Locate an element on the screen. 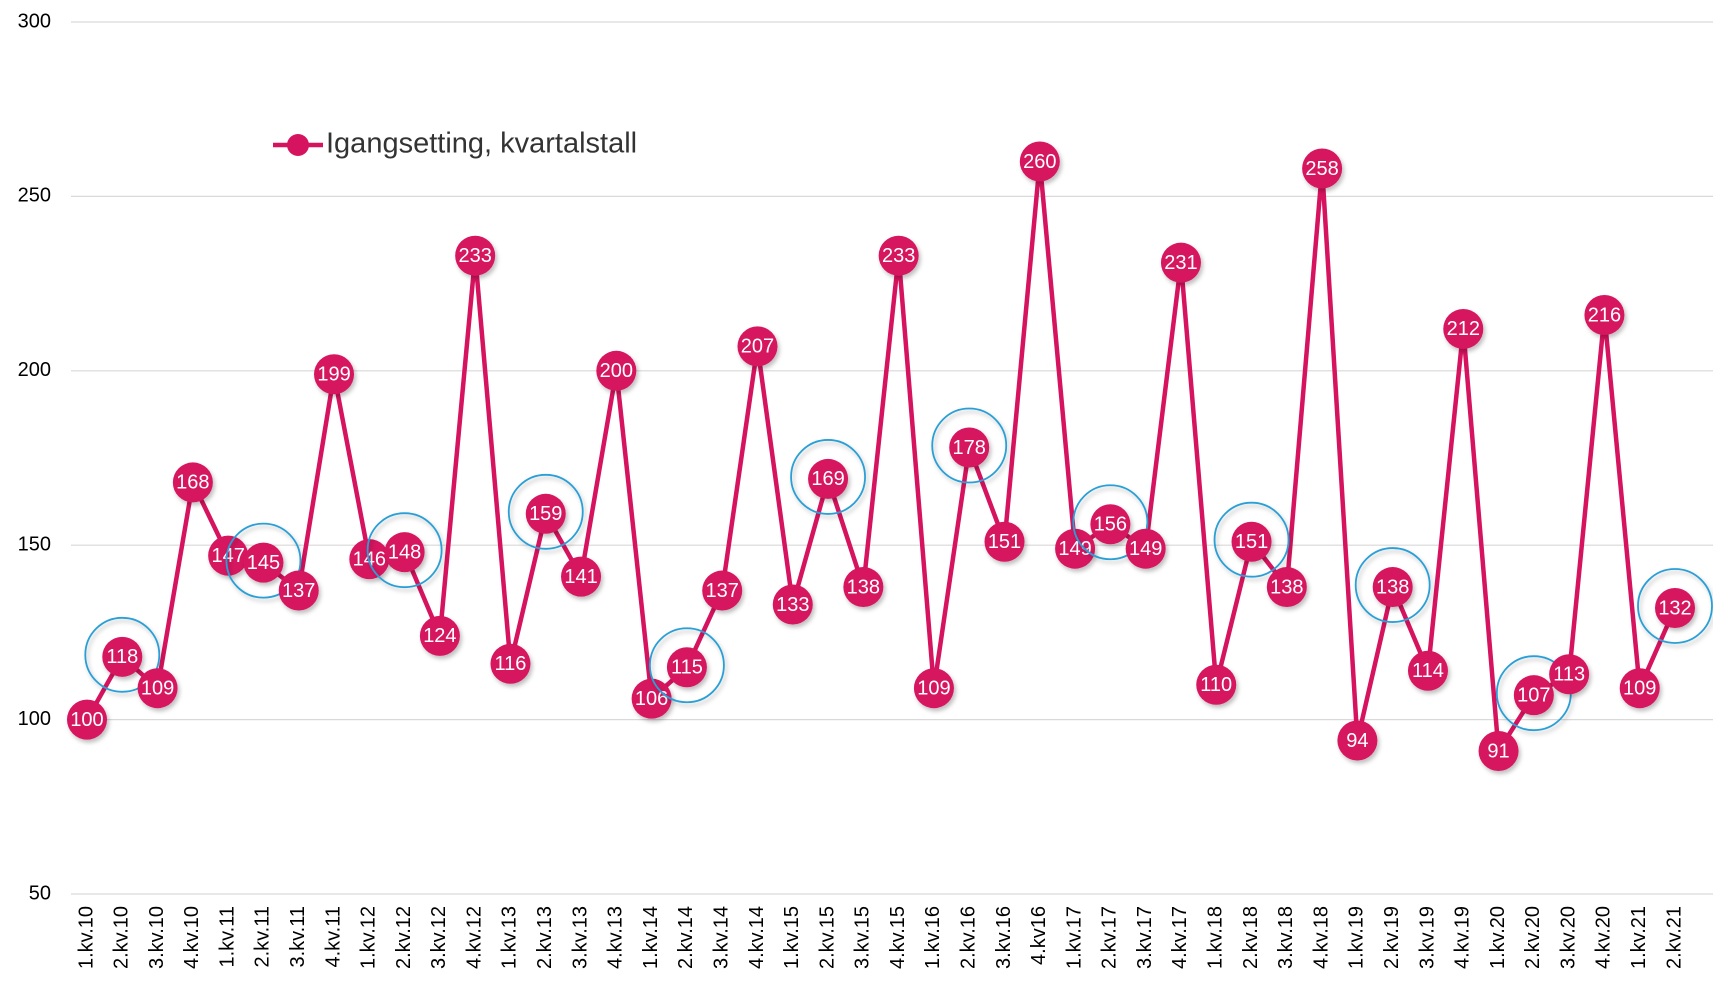 Image resolution: width=1713 pixels, height=984 pixels. data-label: 212 is located at coordinates (1463, 329).